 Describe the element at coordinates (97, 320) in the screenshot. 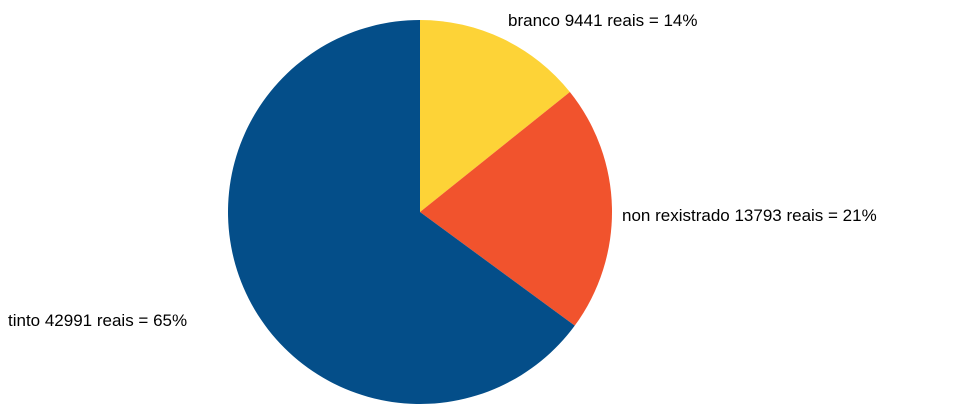

I see `slice-label-tinto: tinto 42991 reais = 65%` at that location.